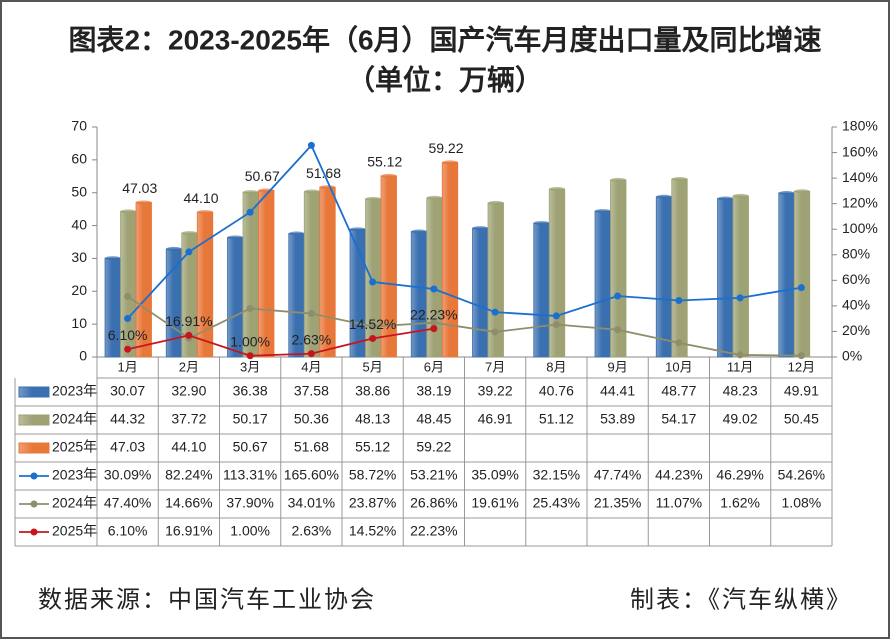 The height and width of the screenshot is (639, 890). Describe the element at coordinates (373, 366) in the screenshot. I see `x-tick-label: 5月` at that location.